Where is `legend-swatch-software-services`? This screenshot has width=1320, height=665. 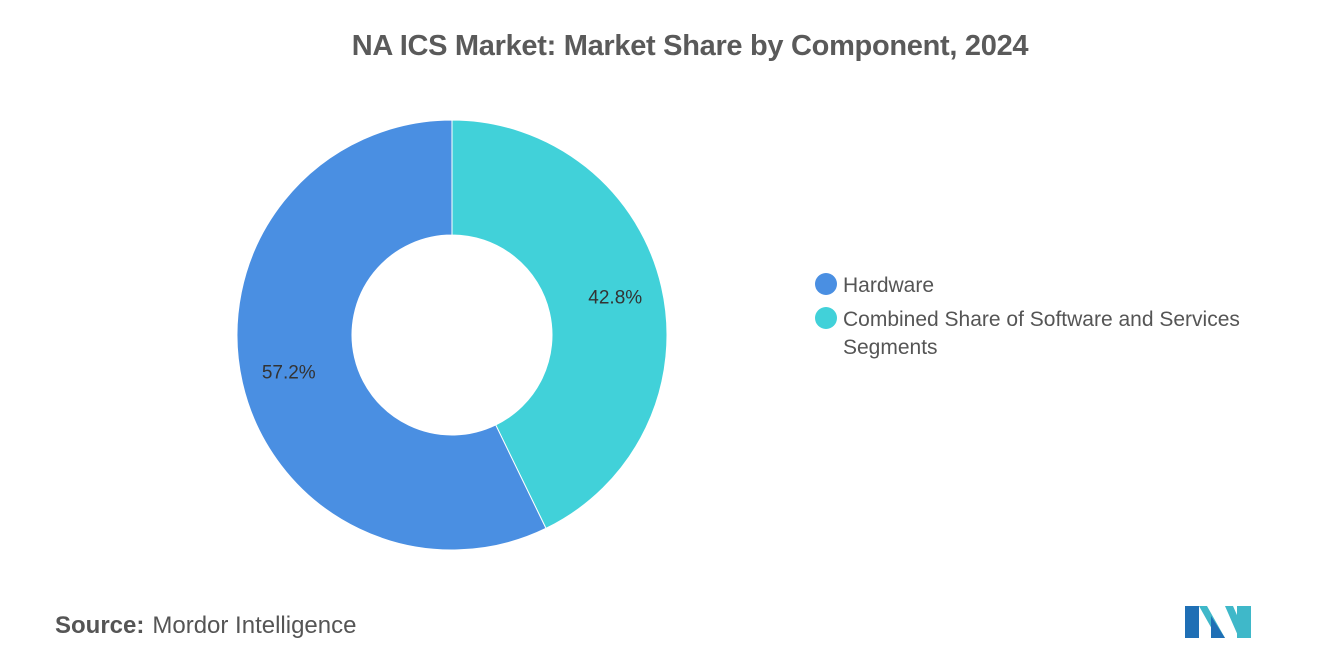
legend-swatch-software-services is located at coordinates (826, 318).